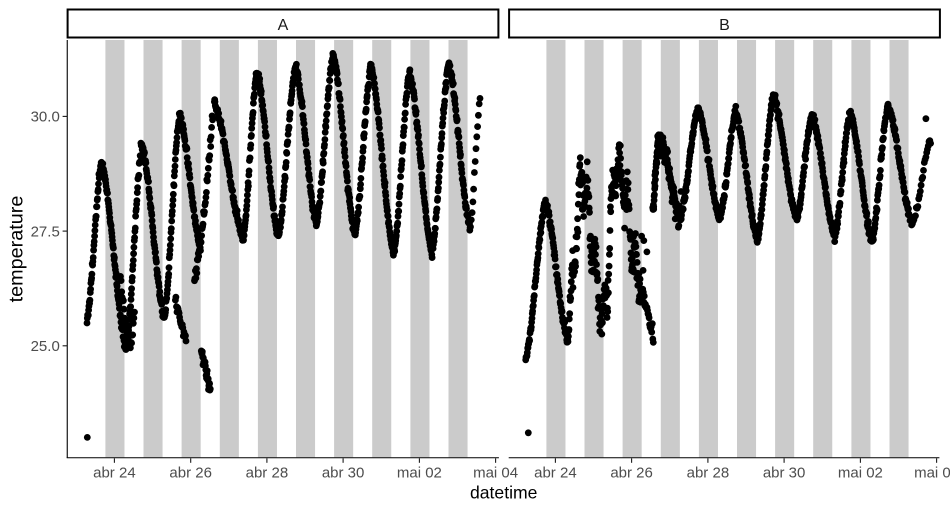  I want to click on svg-text: datetime, so click(503, 493).